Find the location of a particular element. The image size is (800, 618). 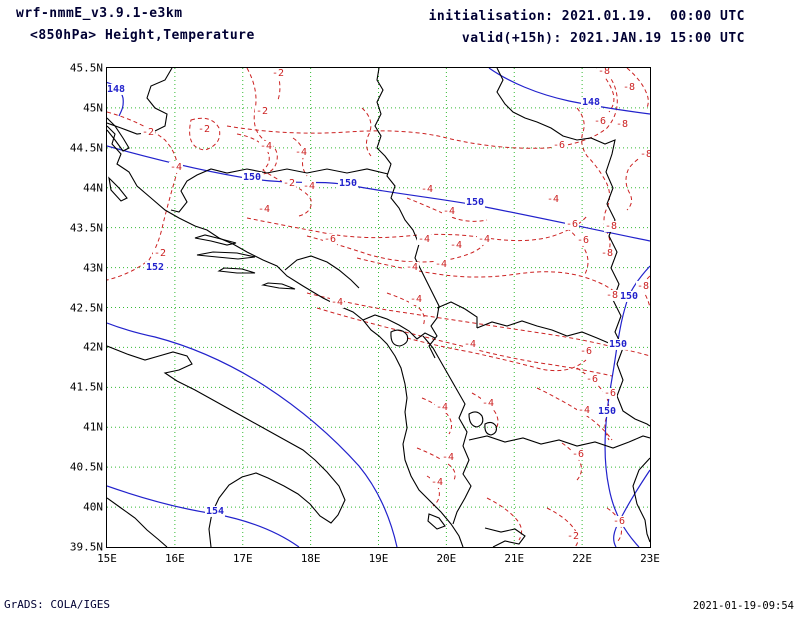

y-axis-tick-label: 39.5N is located at coordinates (86, 547).